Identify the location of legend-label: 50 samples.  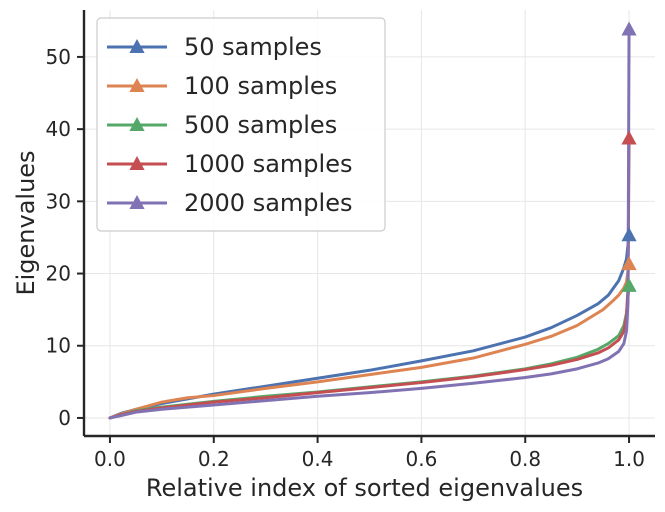
(253, 47).